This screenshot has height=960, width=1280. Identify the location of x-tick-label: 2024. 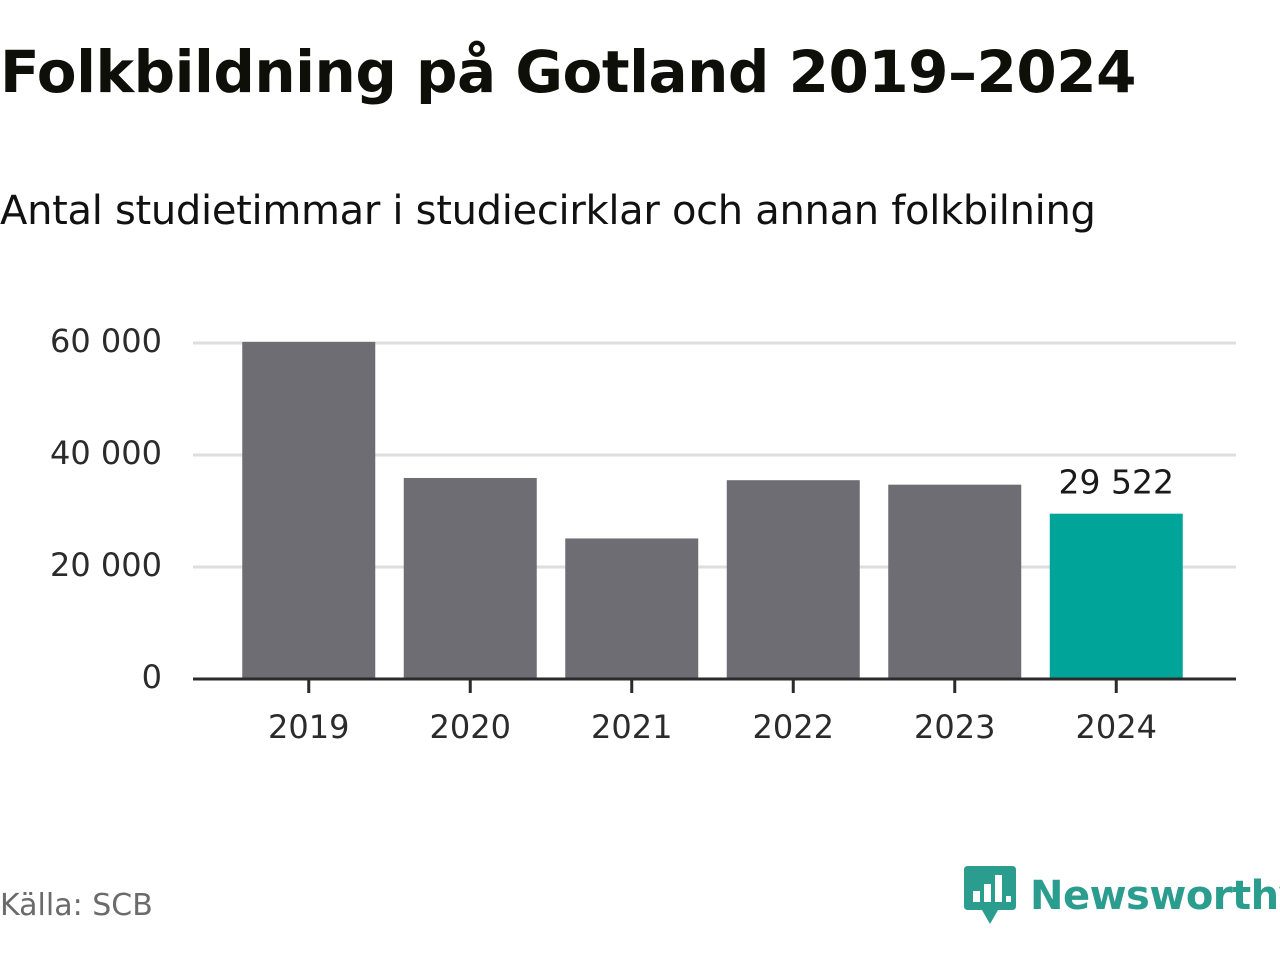
(1116, 727).